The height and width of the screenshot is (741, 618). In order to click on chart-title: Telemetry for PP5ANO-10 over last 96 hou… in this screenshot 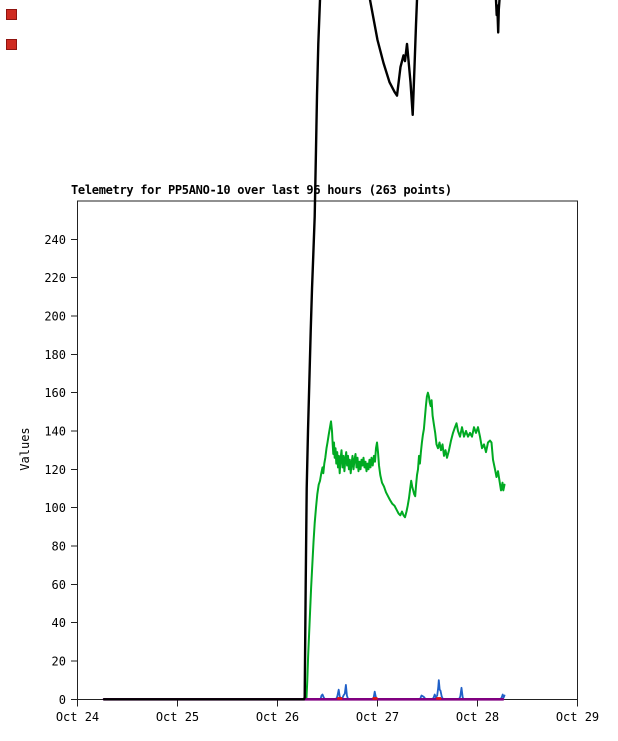, I will do `click(261, 190)`.